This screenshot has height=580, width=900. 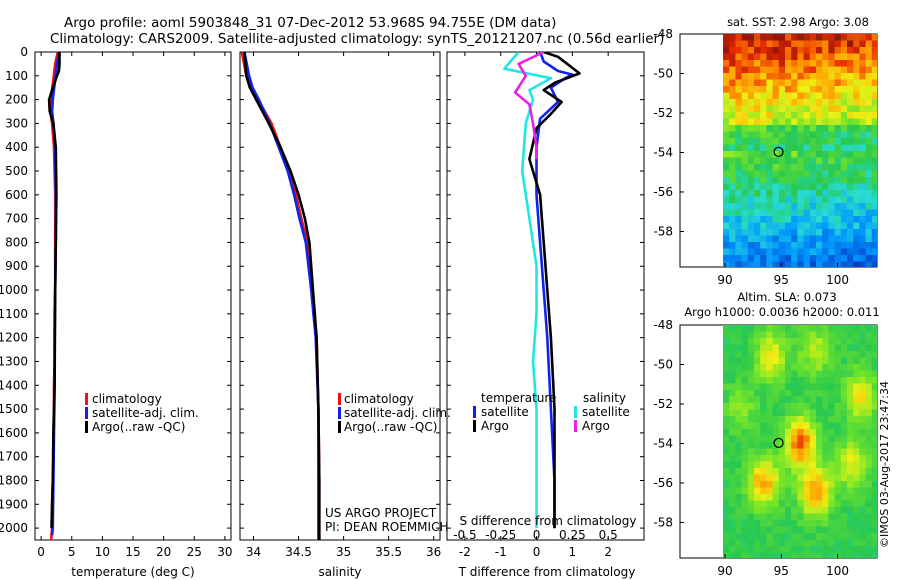 I want to click on x-tick-label: 0, so click(x=537, y=552).